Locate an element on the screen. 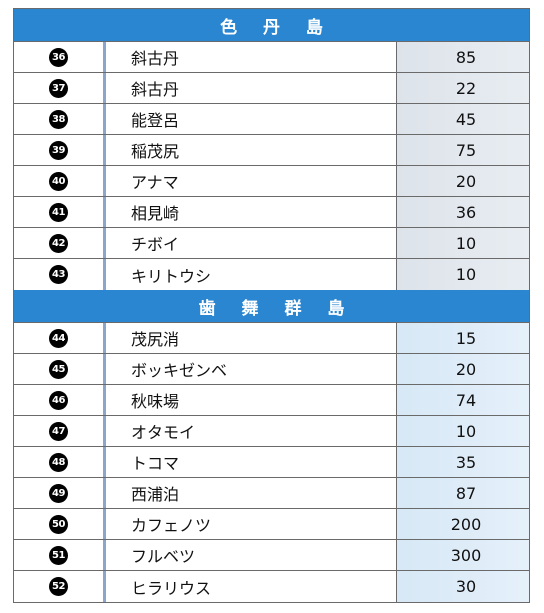 Image resolution: width=544 pixels, height=613 pixels. circled-number-badge: 48 is located at coordinates (58, 462).